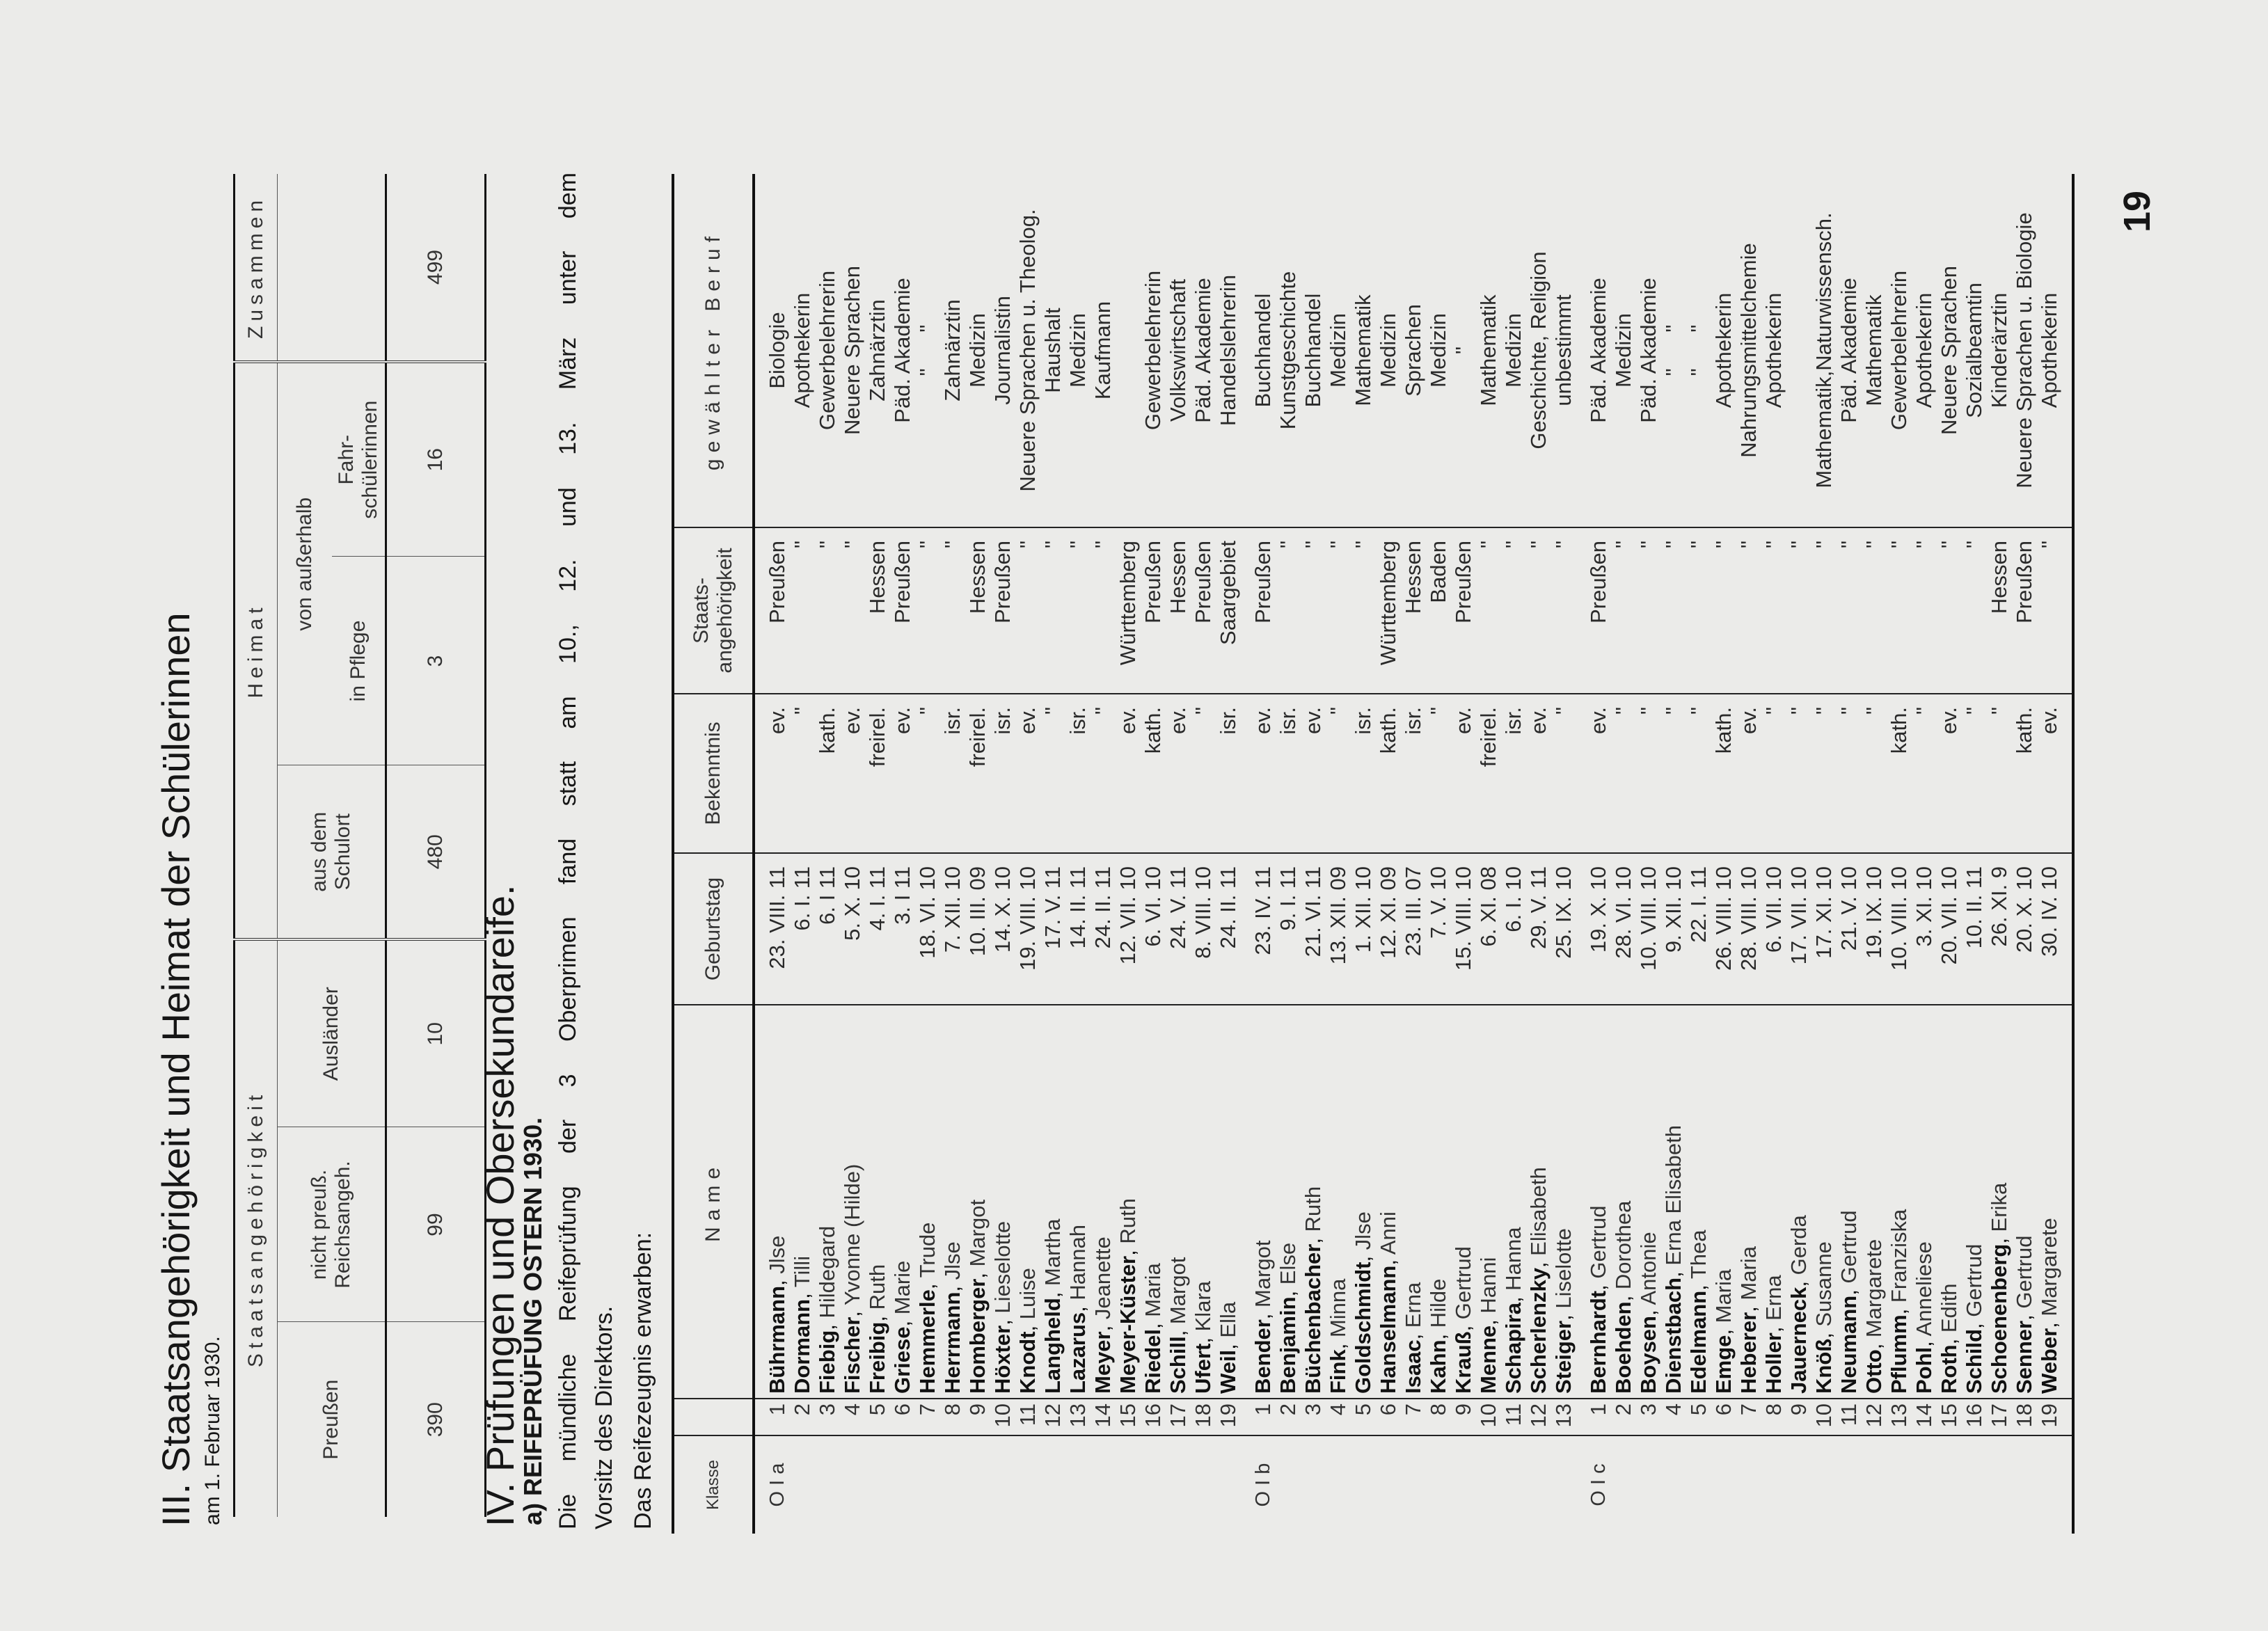 This screenshot has width=2268, height=1631. What do you see at coordinates (1052, 1252) in the screenshot?
I see `given-name: Martha` at bounding box center [1052, 1252].